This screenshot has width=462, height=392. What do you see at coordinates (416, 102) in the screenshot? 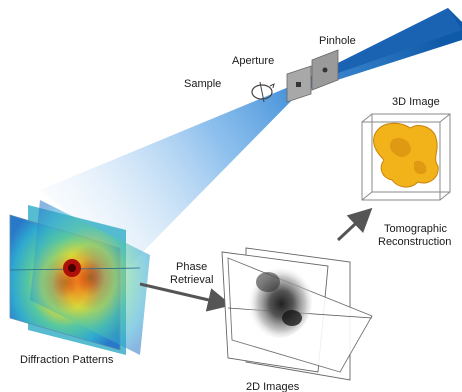
I see `image-3d-label: 3D Image` at bounding box center [416, 102].